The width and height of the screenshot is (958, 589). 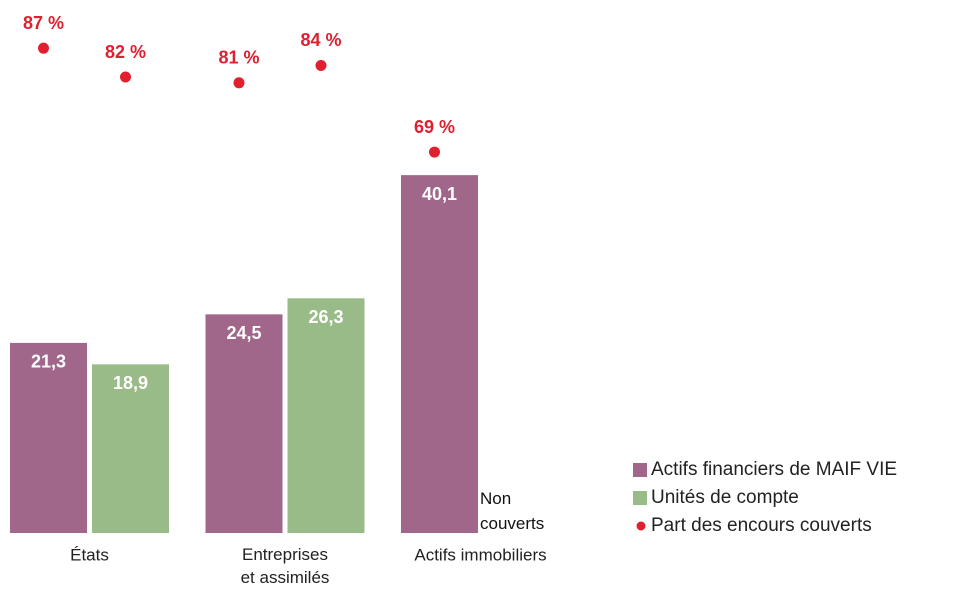 What do you see at coordinates (238, 58) in the screenshot?
I see `dot-label: 81 %` at bounding box center [238, 58].